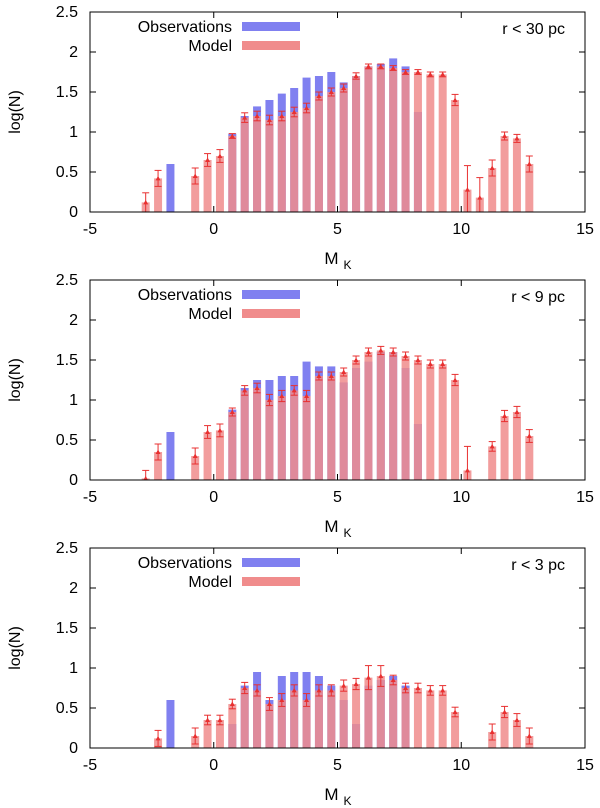 The width and height of the screenshot is (600, 808). Describe the element at coordinates (337, 229) in the screenshot. I see `x-tick-label: 5` at that location.